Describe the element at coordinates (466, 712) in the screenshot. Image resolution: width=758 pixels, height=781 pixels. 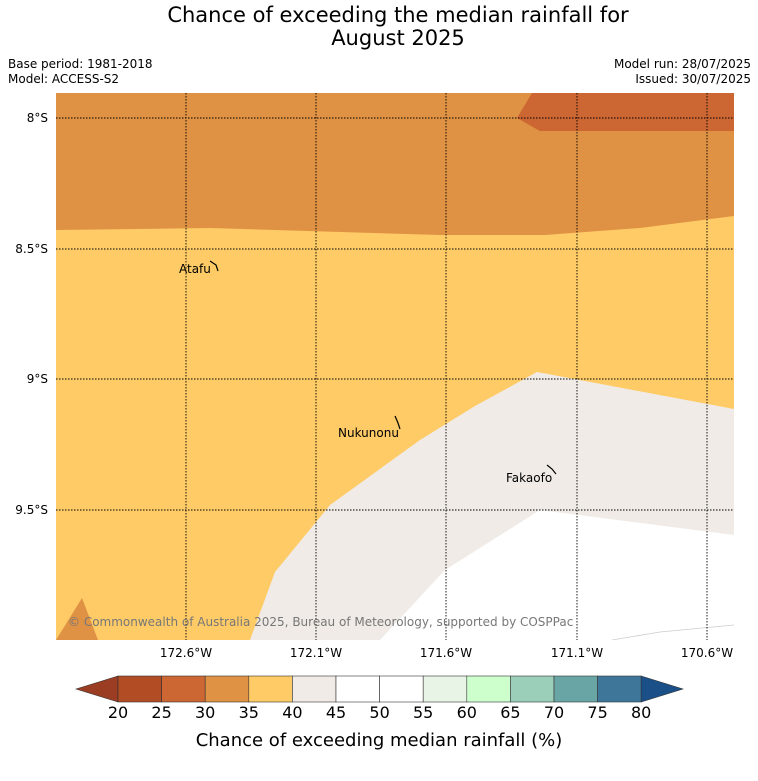
I see `colorbar-tick-60: 60` at that location.